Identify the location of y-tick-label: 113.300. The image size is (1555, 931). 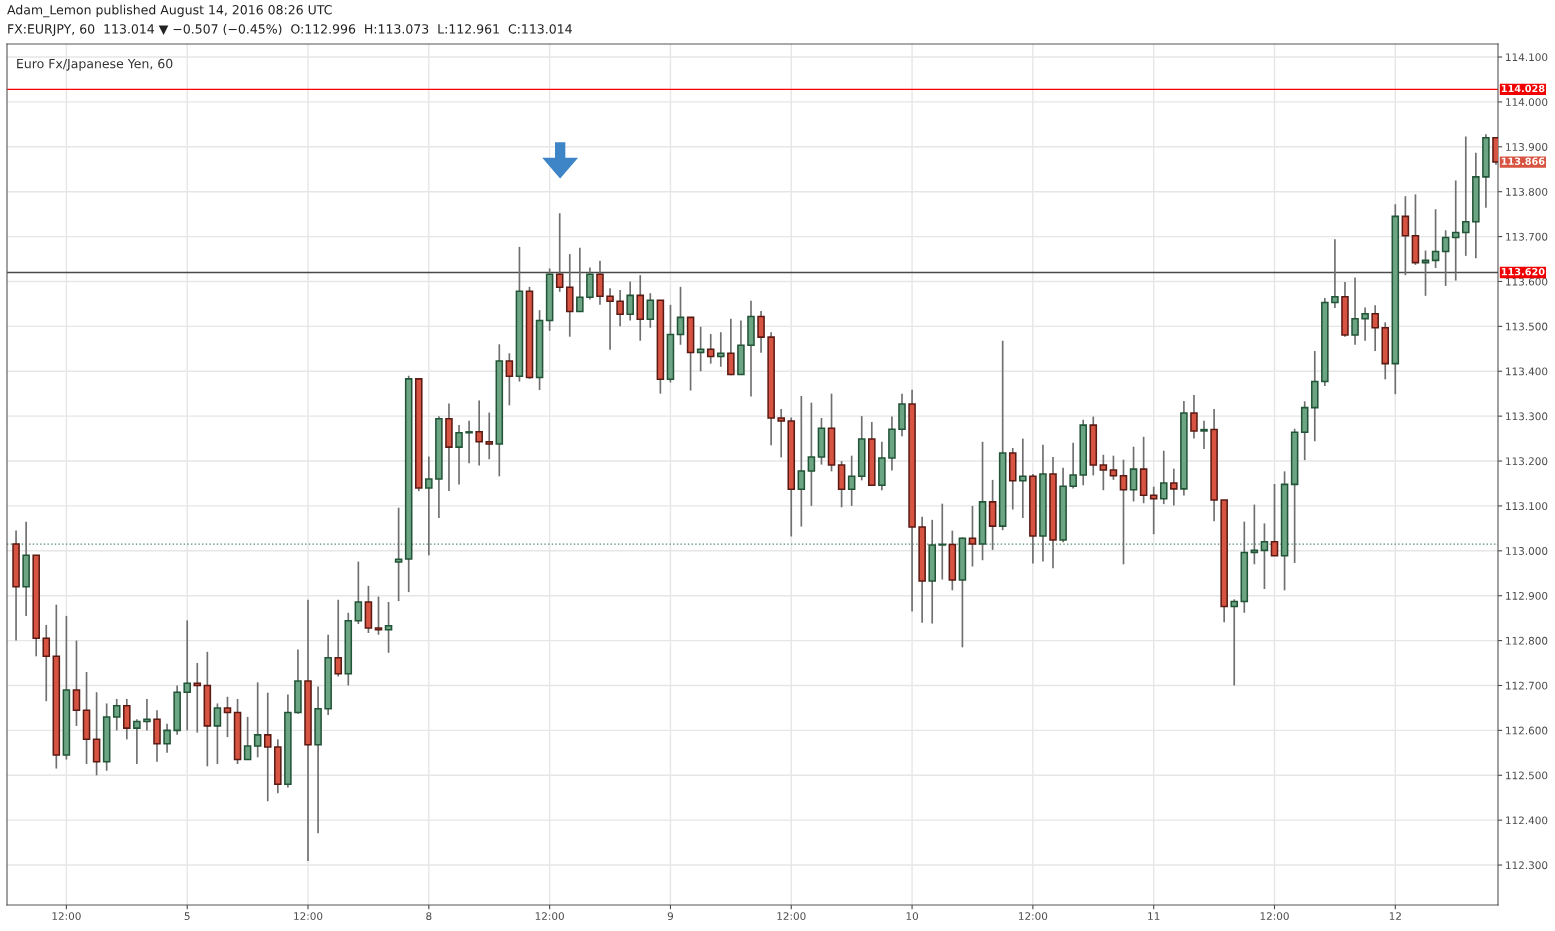
(1527, 416).